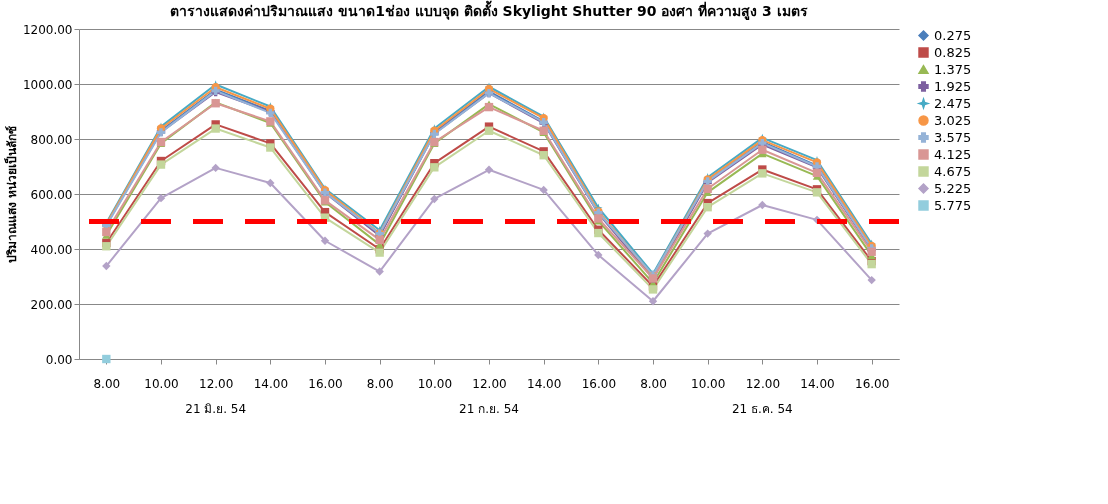 This screenshot has width=1108, height=504. What do you see at coordinates (953, 52) in the screenshot?
I see `legend-label: 0.825` at bounding box center [953, 52].